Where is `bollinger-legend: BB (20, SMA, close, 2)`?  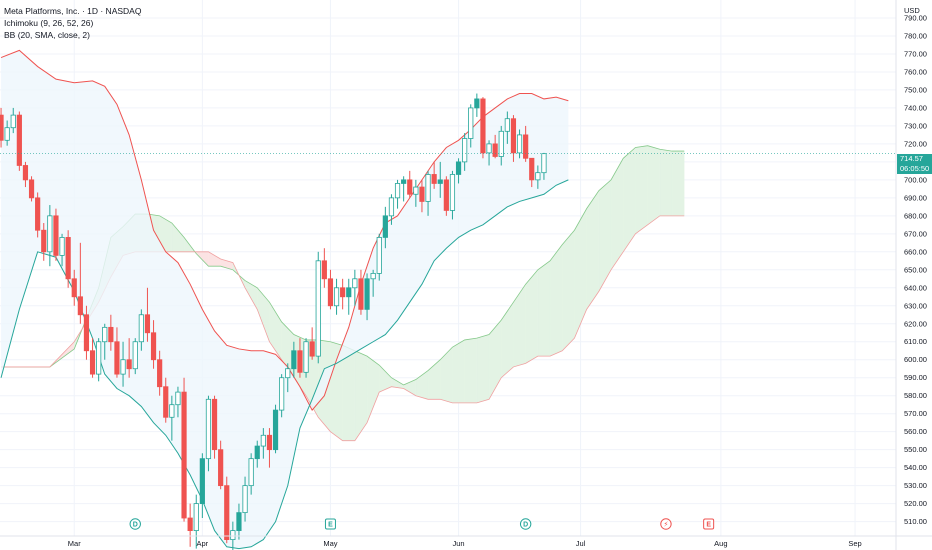
bollinger-legend: BB (20, SMA, close, 2) is located at coordinates (47, 35).